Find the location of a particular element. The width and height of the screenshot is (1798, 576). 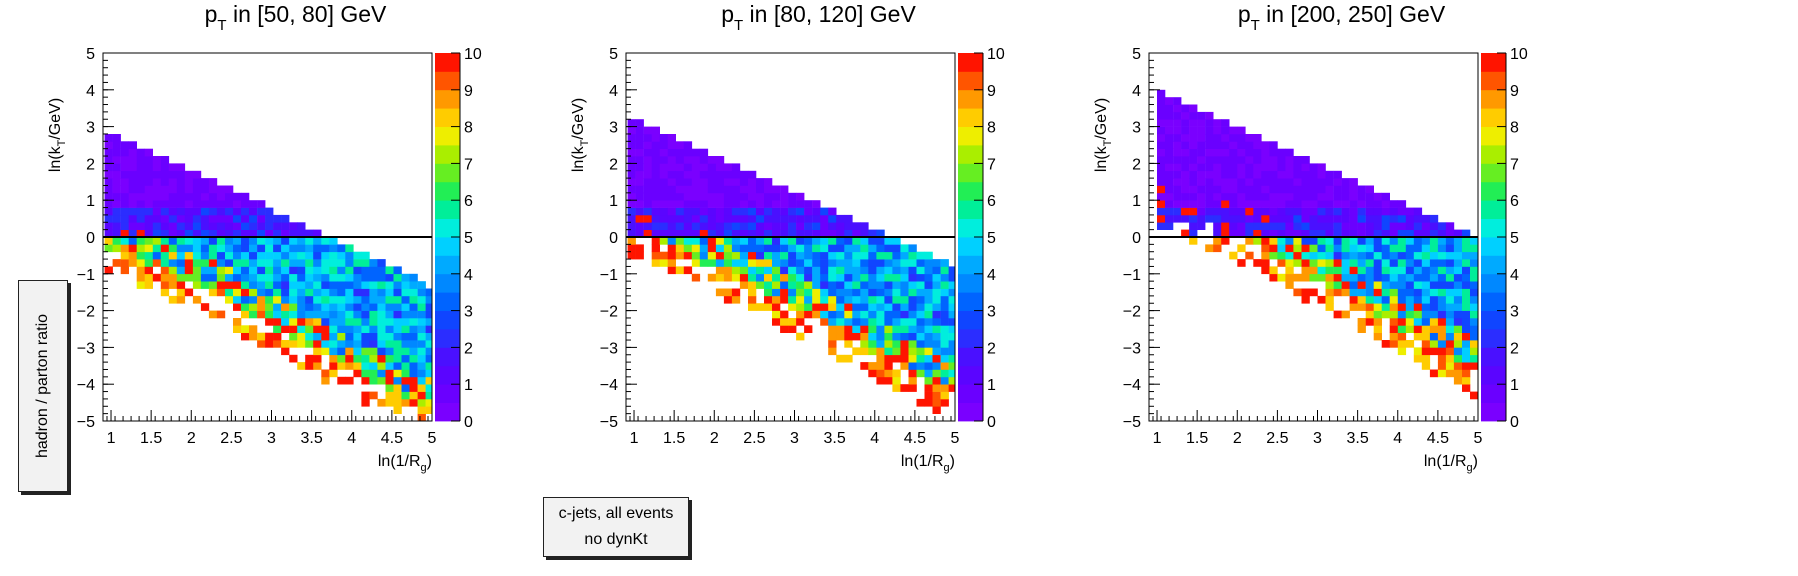

y-tick-label: −5 is located at coordinates (609, 422).